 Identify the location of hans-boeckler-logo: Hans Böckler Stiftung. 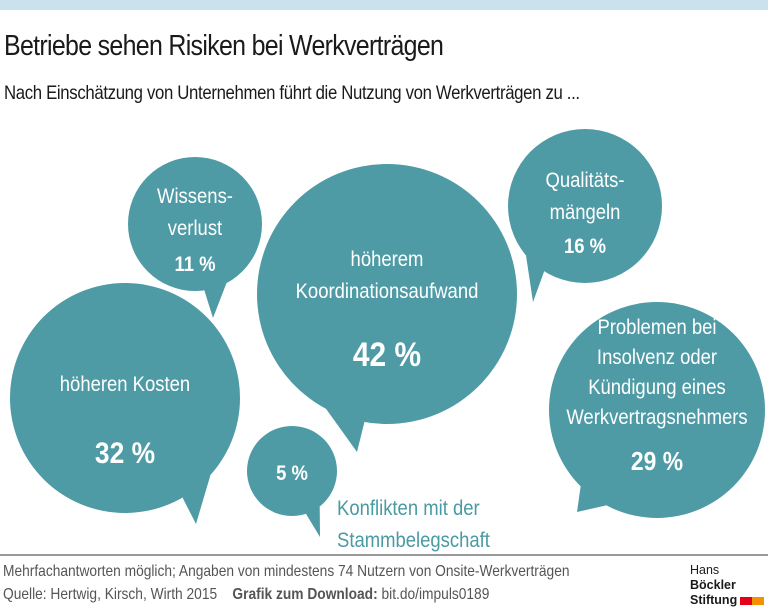
(729, 585).